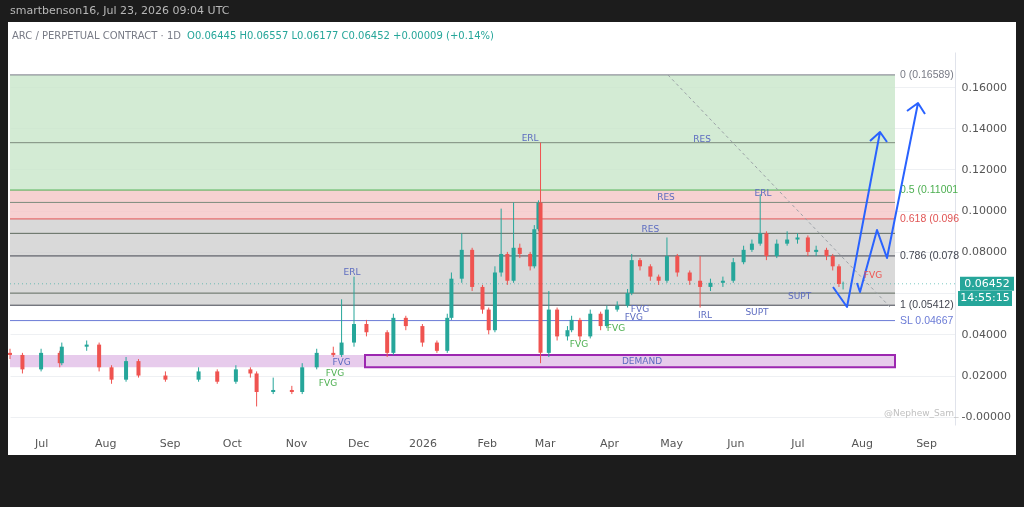  What do you see at coordinates (232, 443) in the screenshot?
I see `x-tick-label: Oct` at bounding box center [232, 443].